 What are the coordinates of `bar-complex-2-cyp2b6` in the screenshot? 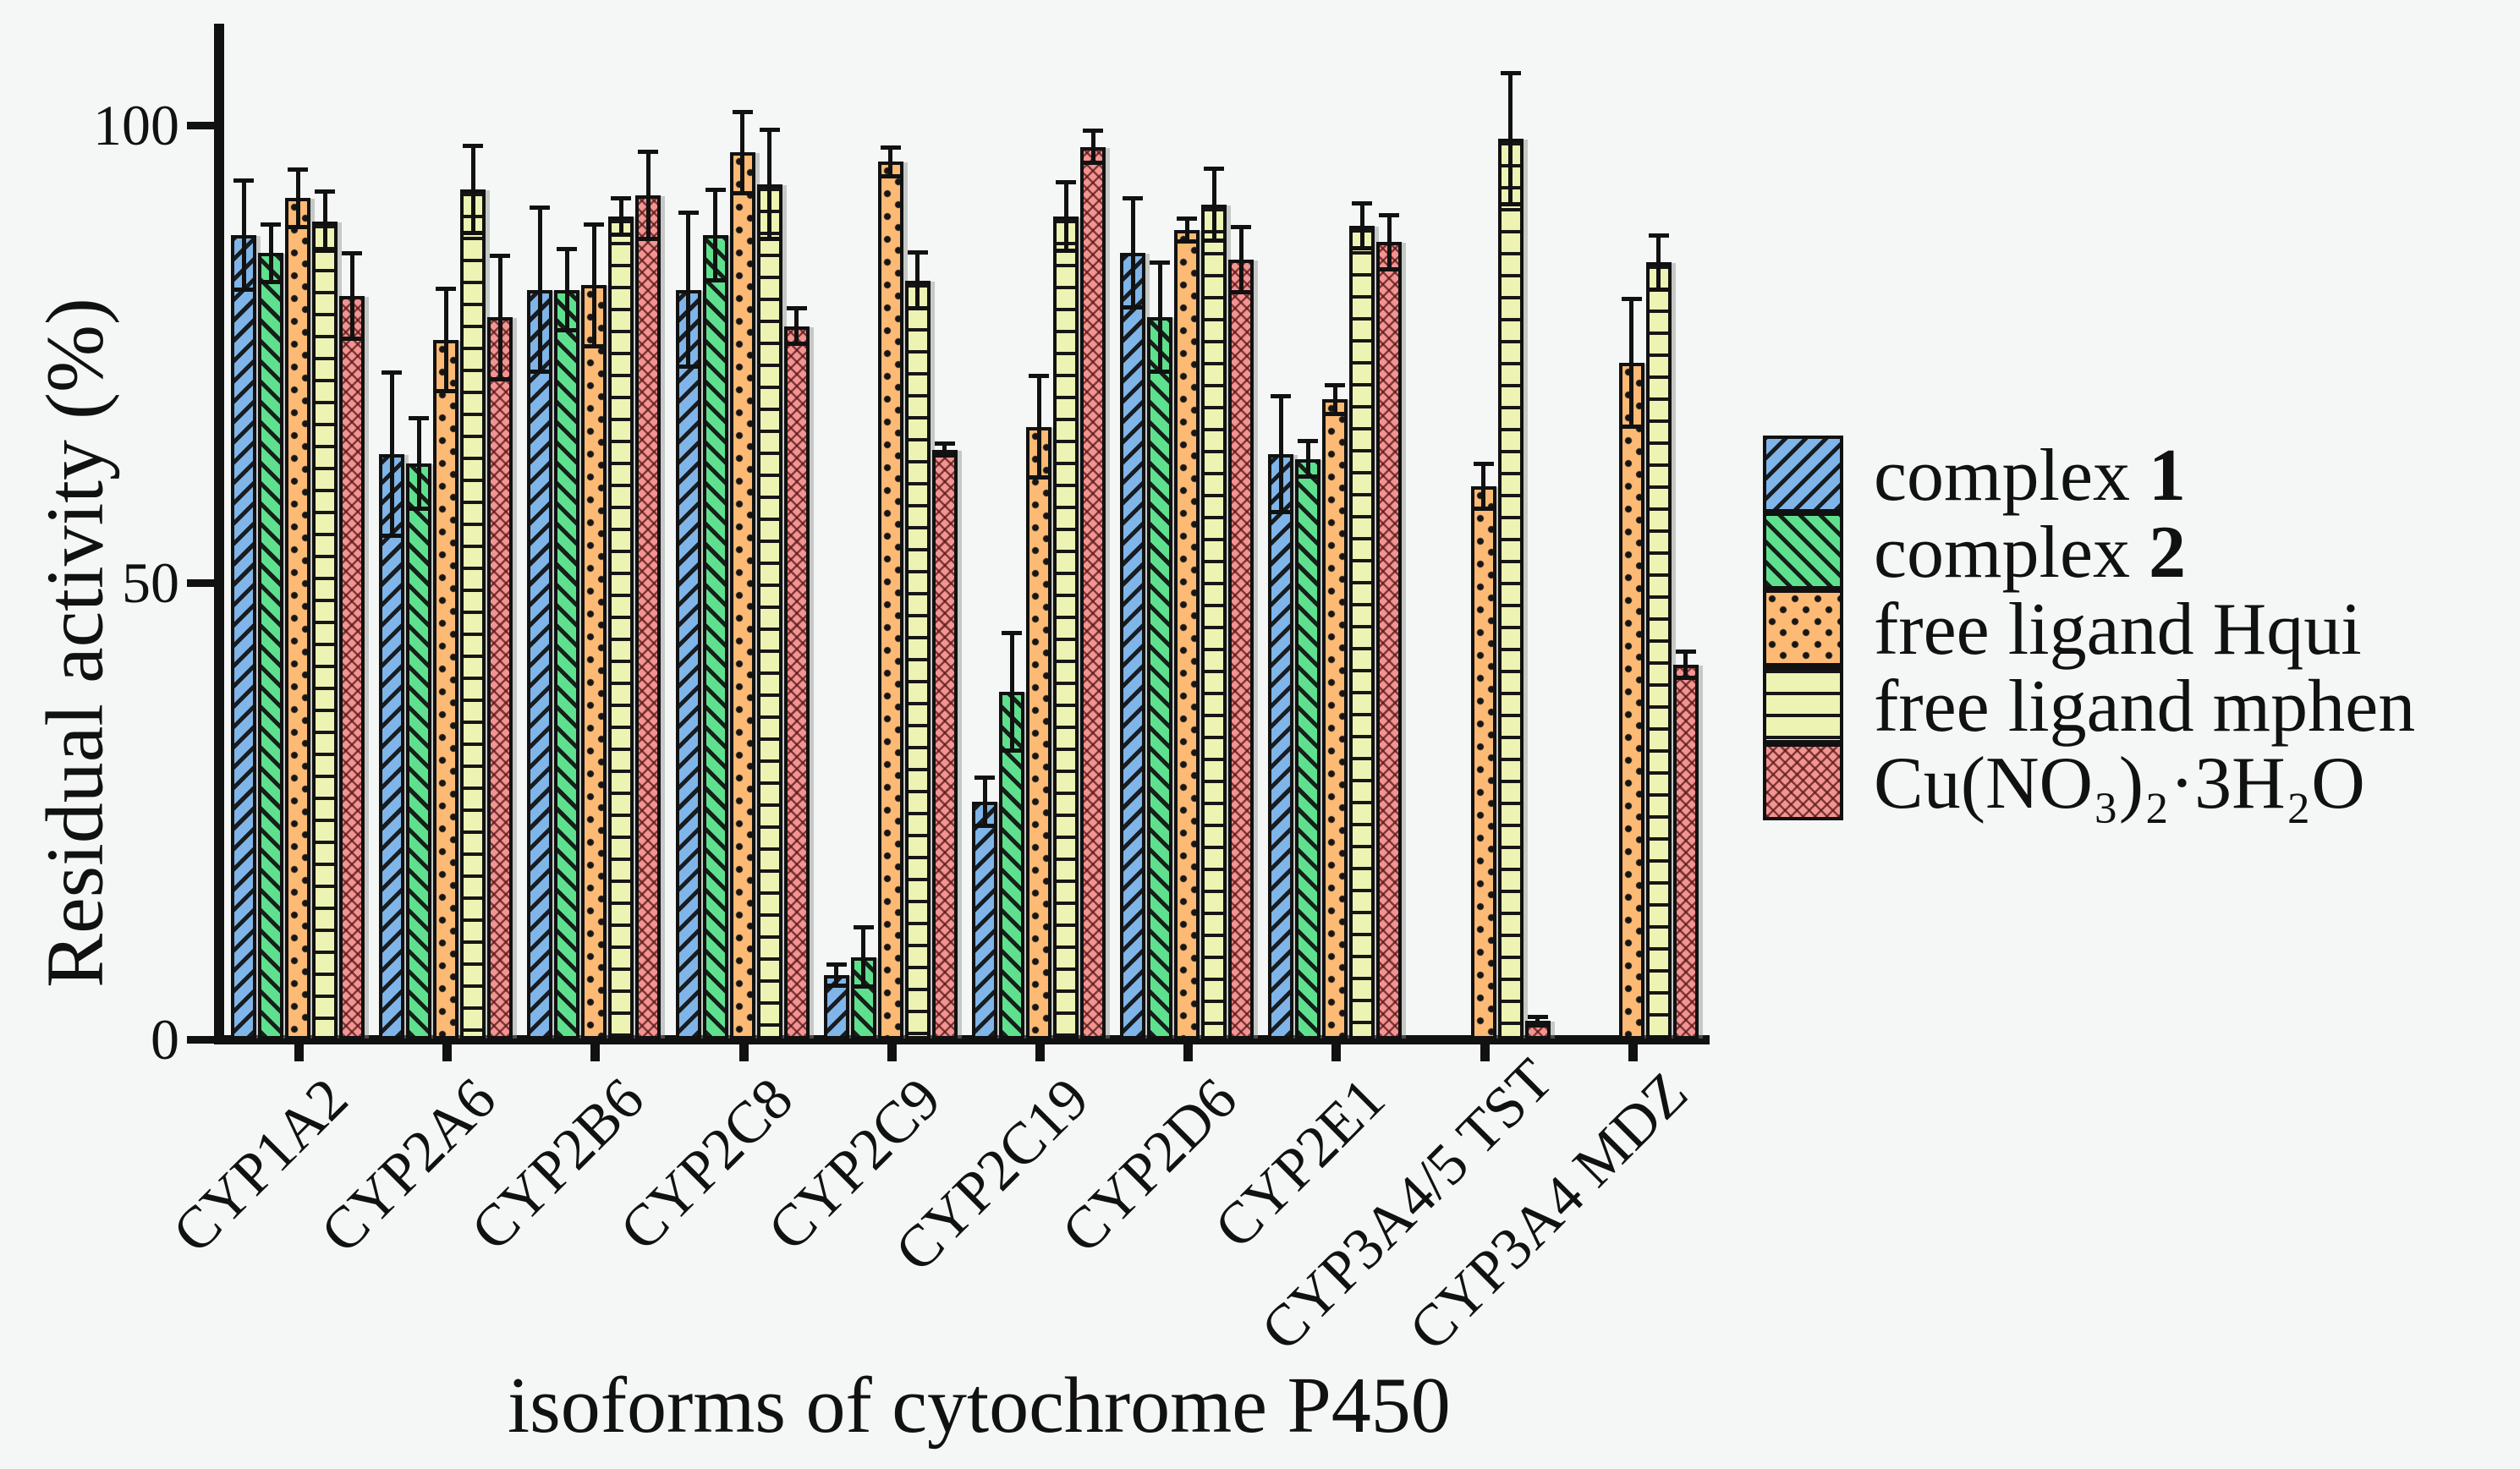 It's located at (567, 664).